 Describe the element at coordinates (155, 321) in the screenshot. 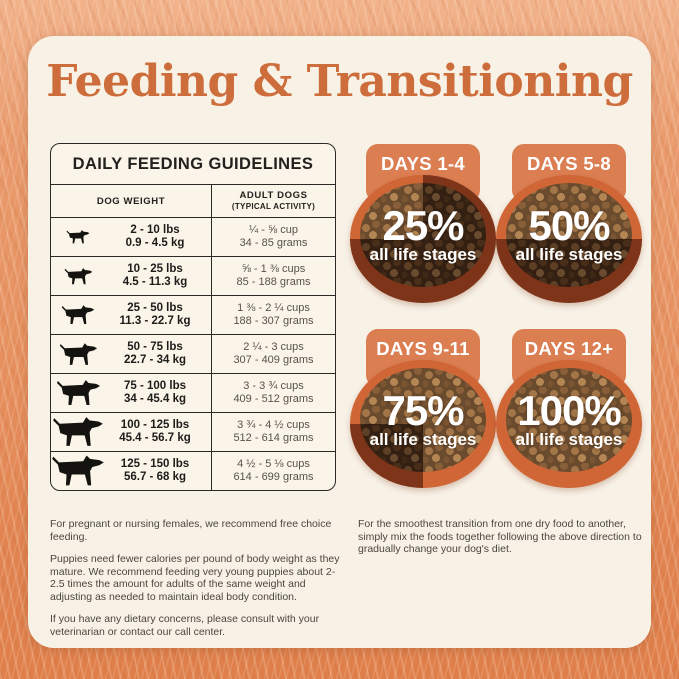

I see `weight-kg: 11.3 - 22.7 kg` at that location.